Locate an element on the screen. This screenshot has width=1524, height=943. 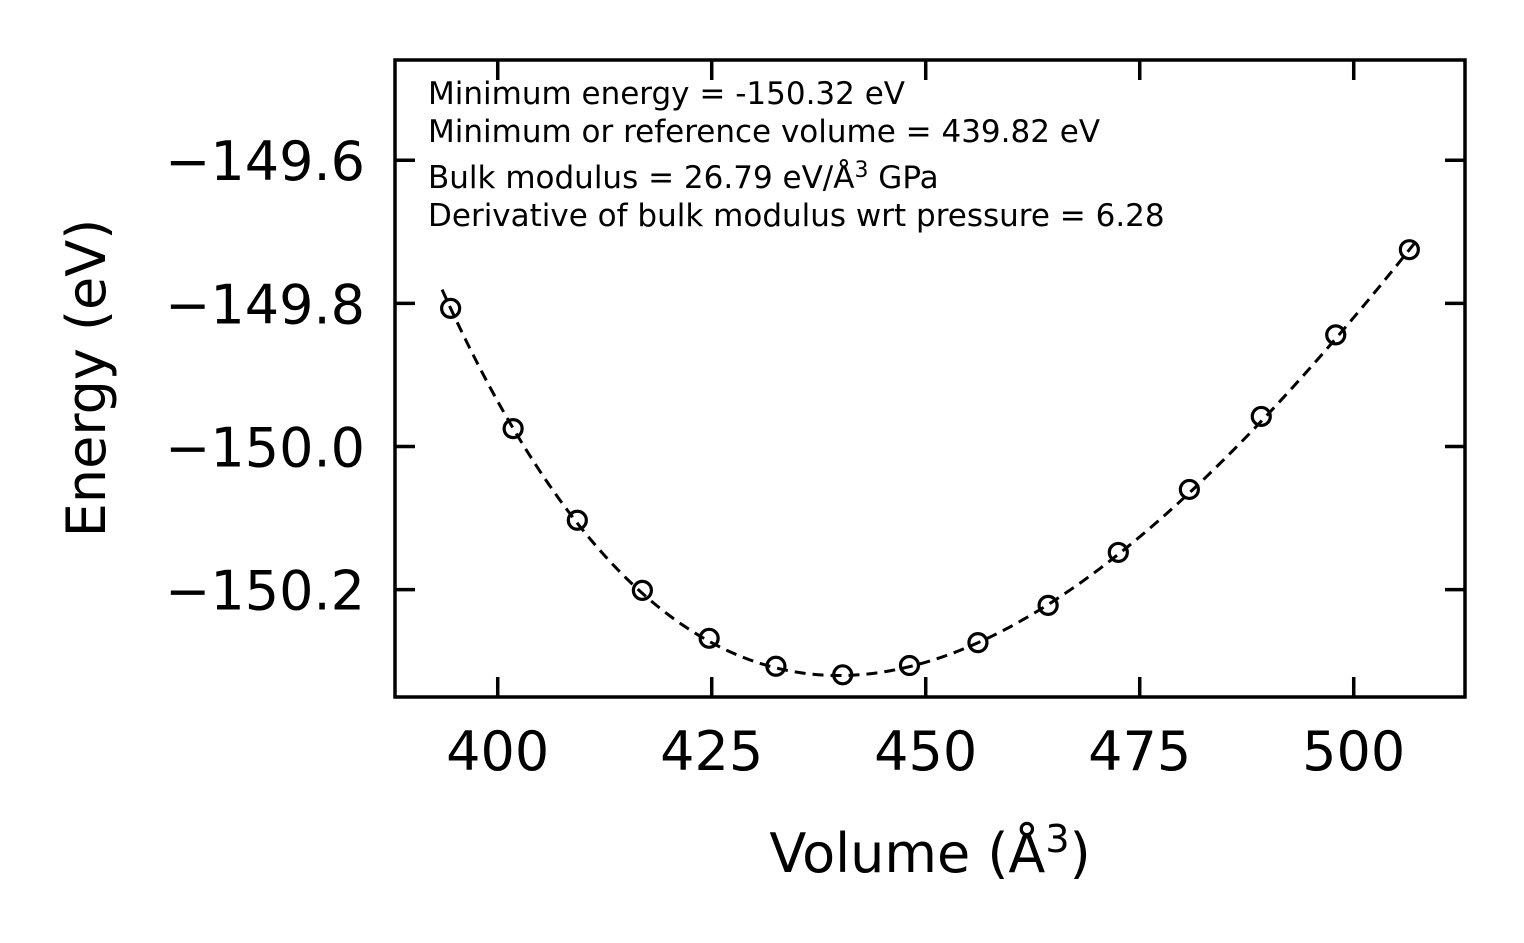
x-axis-title-sup: 3 is located at coordinates (1057, 839).